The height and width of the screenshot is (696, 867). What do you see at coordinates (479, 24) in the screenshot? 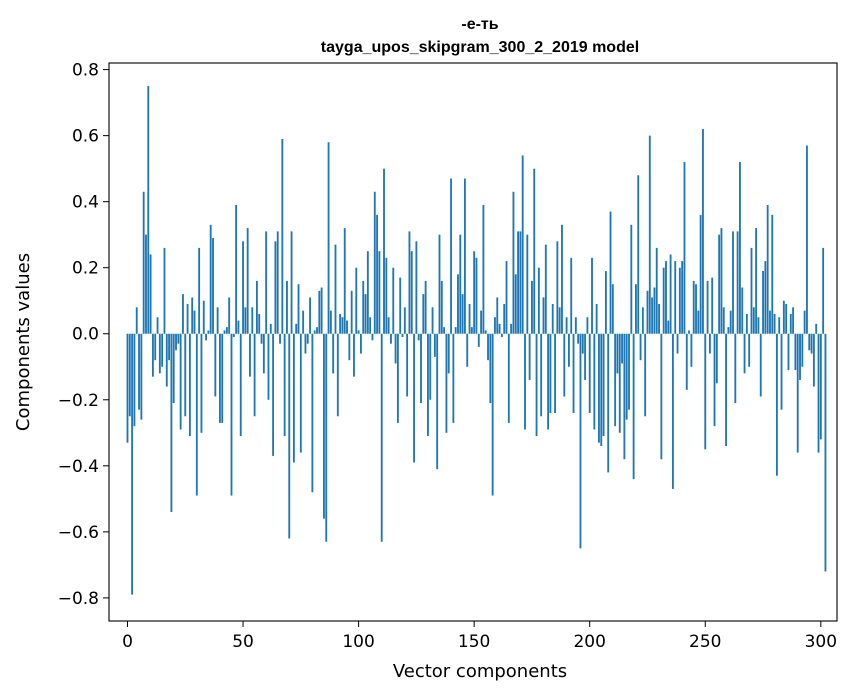
I see `chart-title-line1: -е-ть` at bounding box center [479, 24].